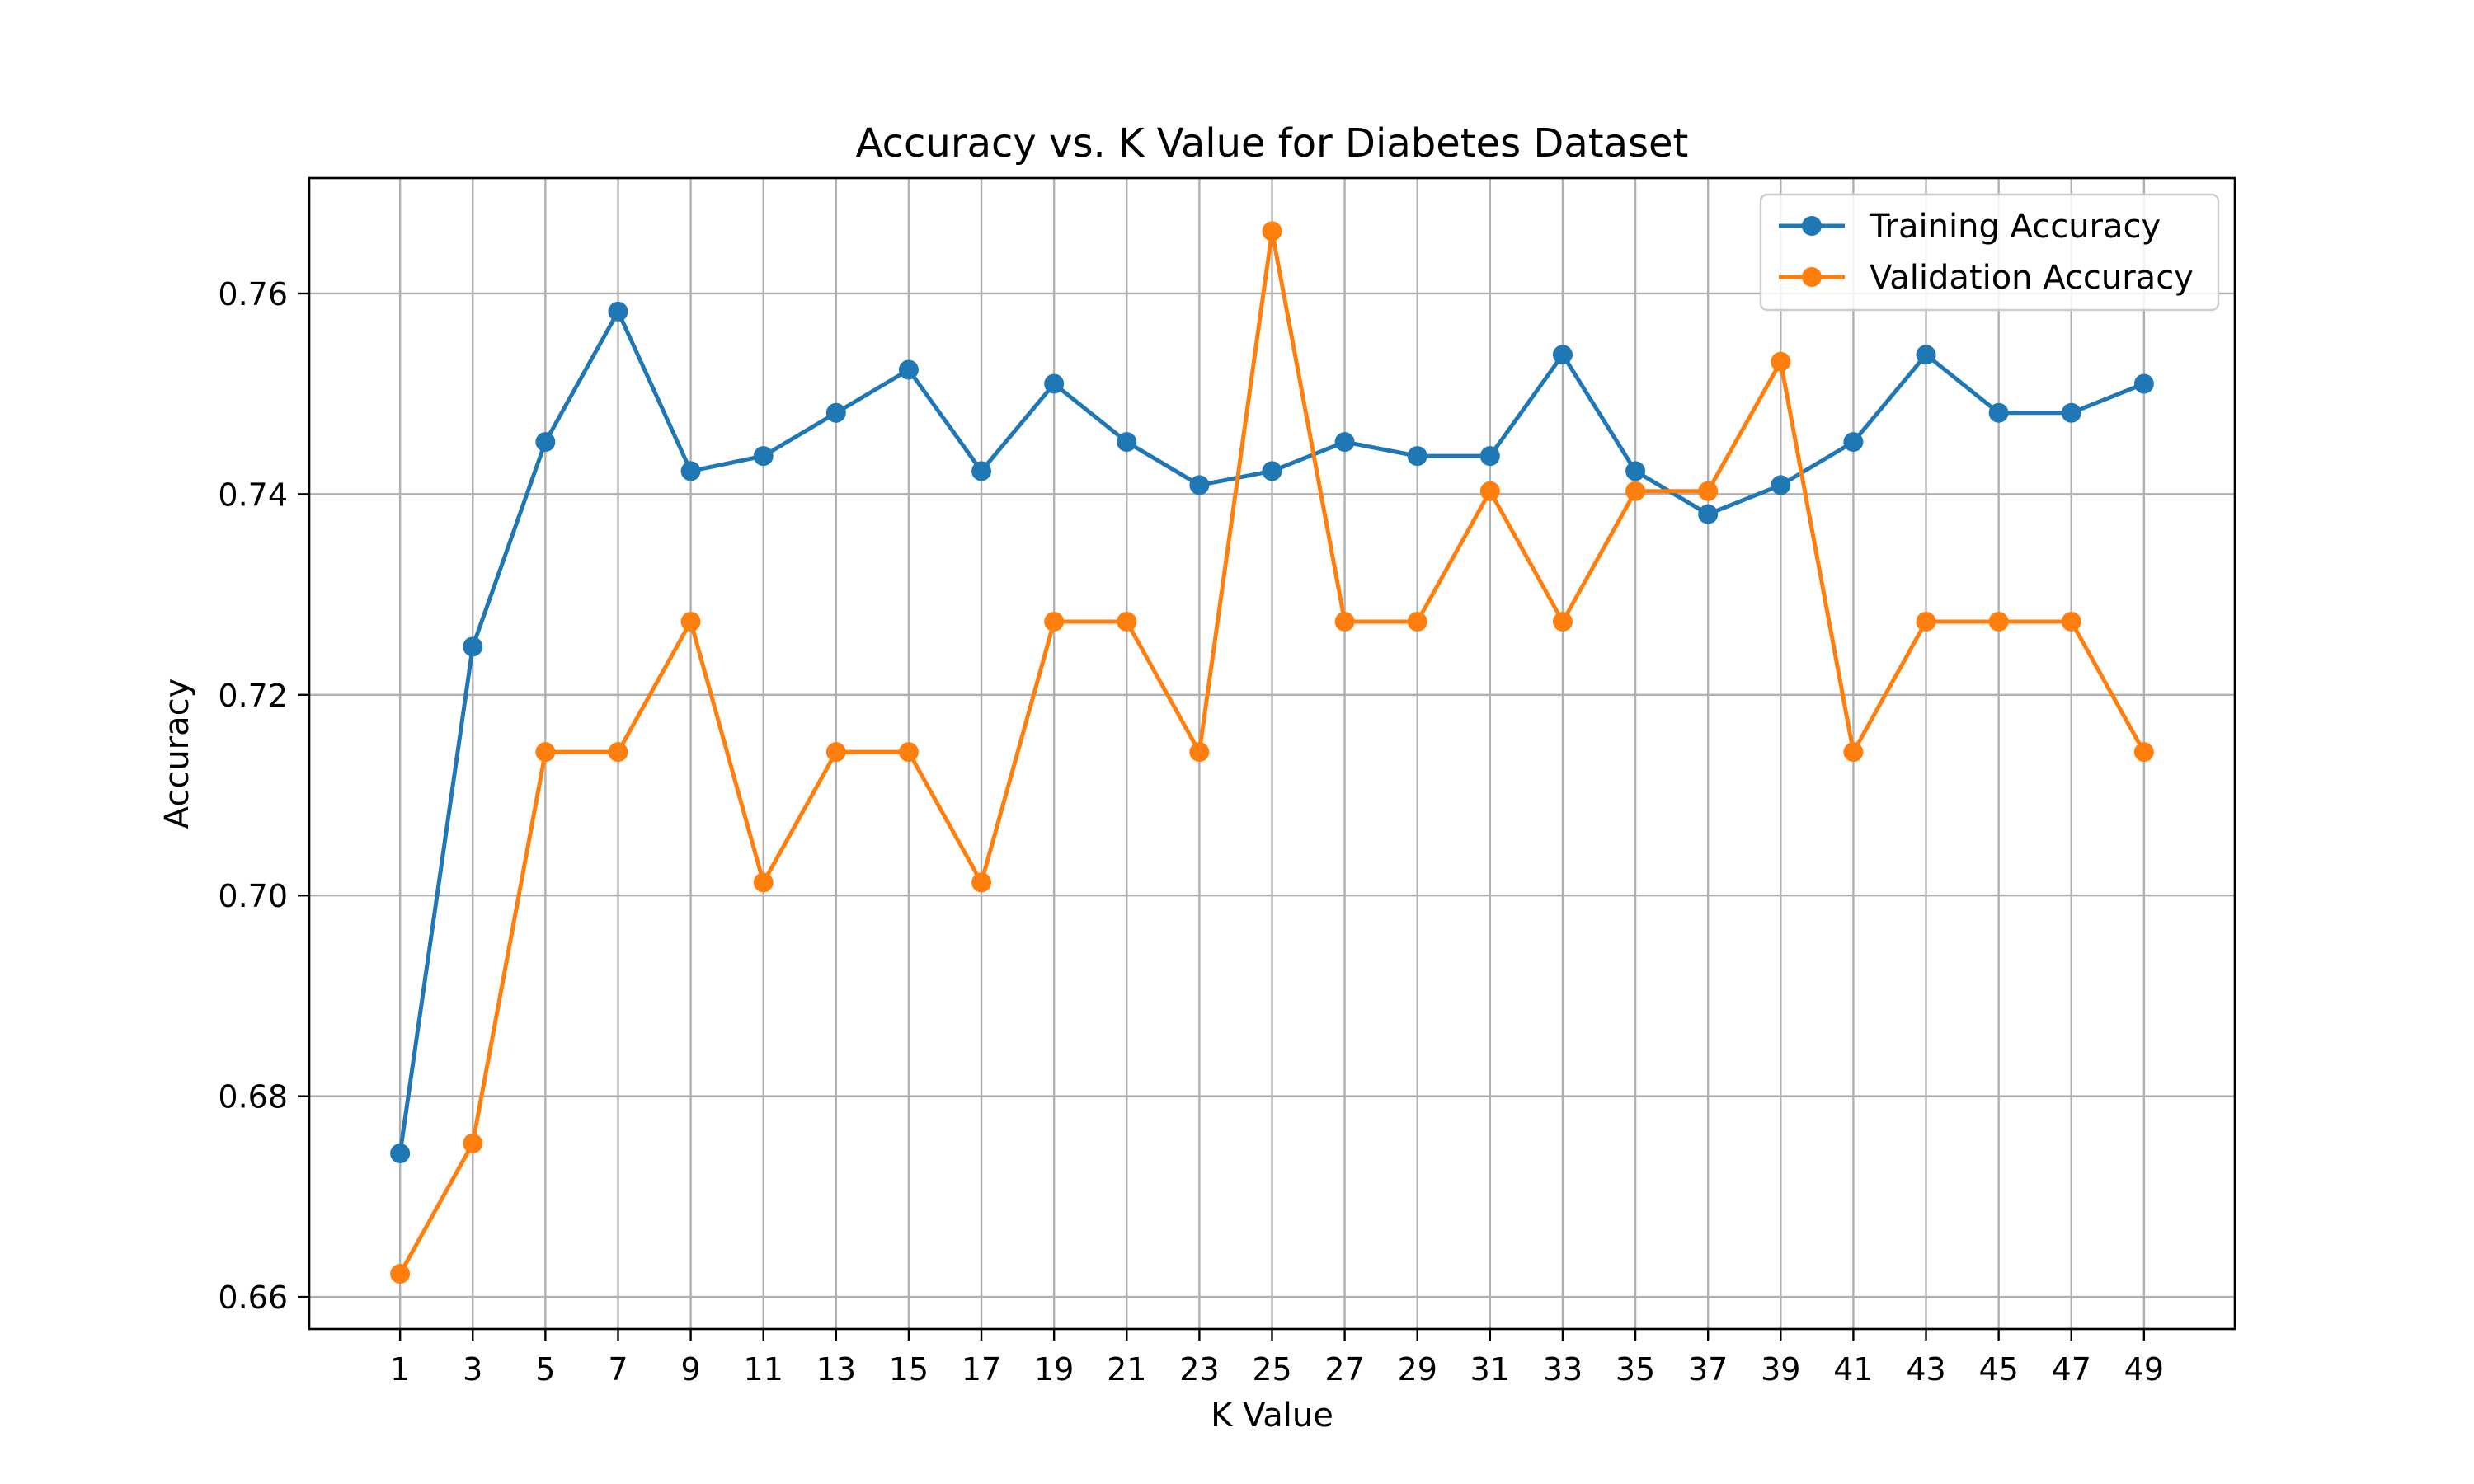 This screenshot has height=1484, width=2474. What do you see at coordinates (1054, 1369) in the screenshot?
I see `x-tick-label: 19` at bounding box center [1054, 1369].